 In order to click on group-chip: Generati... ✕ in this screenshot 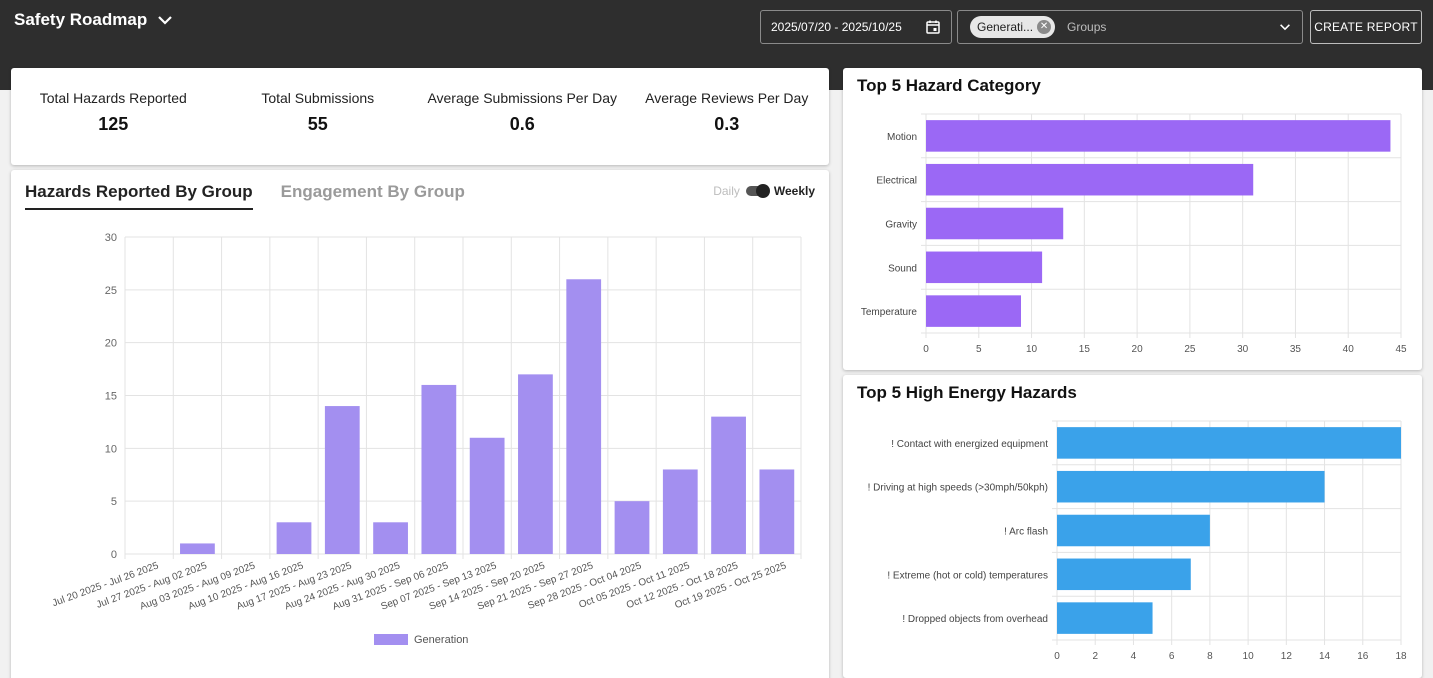, I will do `click(1013, 27)`.